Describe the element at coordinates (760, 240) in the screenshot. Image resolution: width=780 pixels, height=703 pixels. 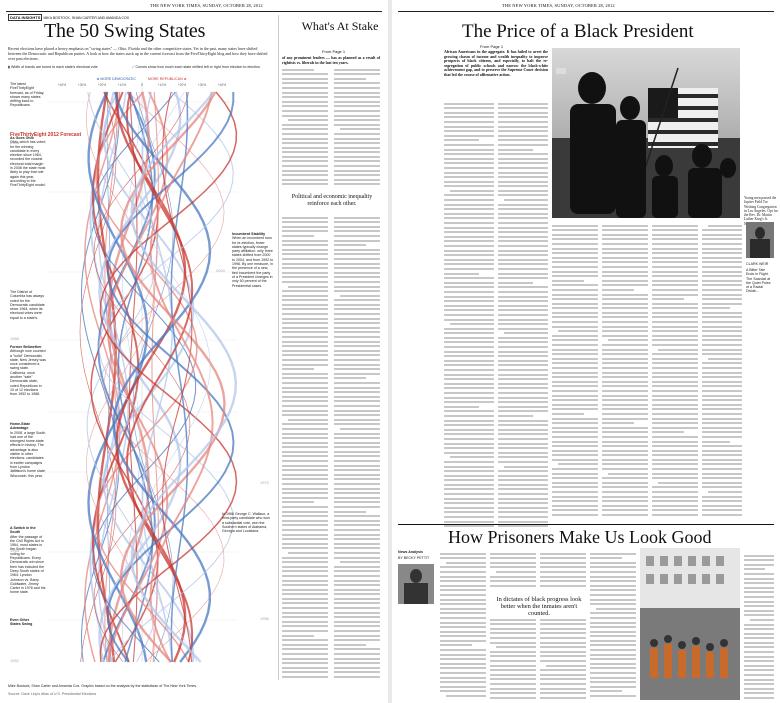
I see `side-portrait` at that location.